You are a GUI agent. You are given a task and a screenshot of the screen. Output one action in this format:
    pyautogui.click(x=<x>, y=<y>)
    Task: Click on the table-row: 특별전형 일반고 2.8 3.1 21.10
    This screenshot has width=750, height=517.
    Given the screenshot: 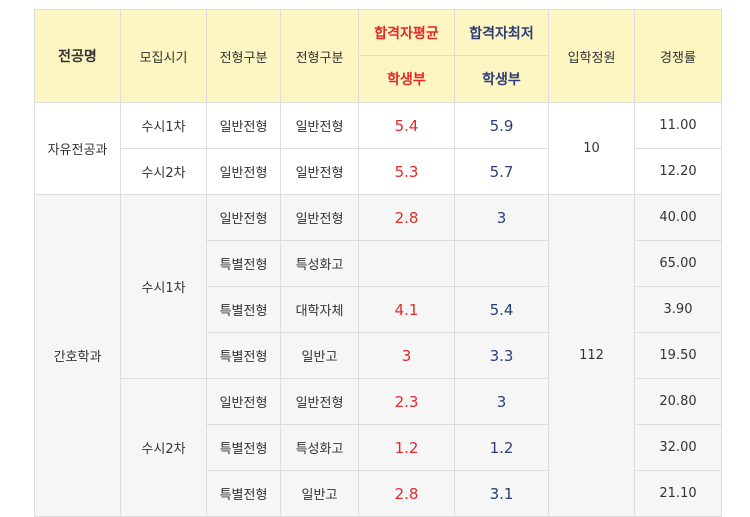 What is the action you would take?
    pyautogui.click(x=378, y=493)
    